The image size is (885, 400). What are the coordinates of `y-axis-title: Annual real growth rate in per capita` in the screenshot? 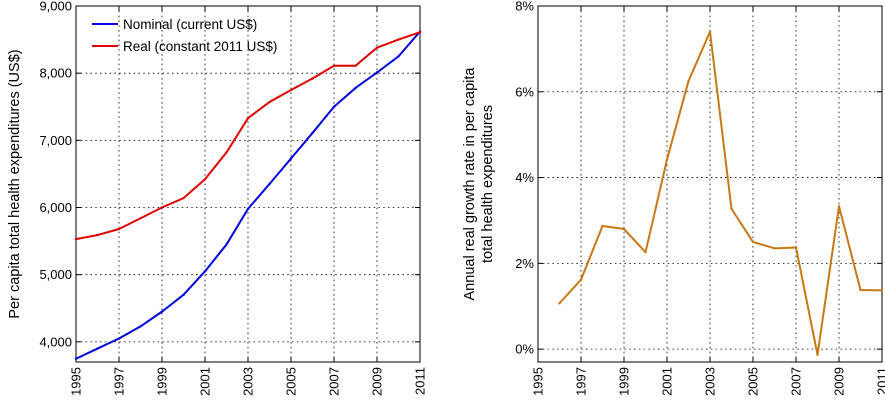 It's located at (470, 184).